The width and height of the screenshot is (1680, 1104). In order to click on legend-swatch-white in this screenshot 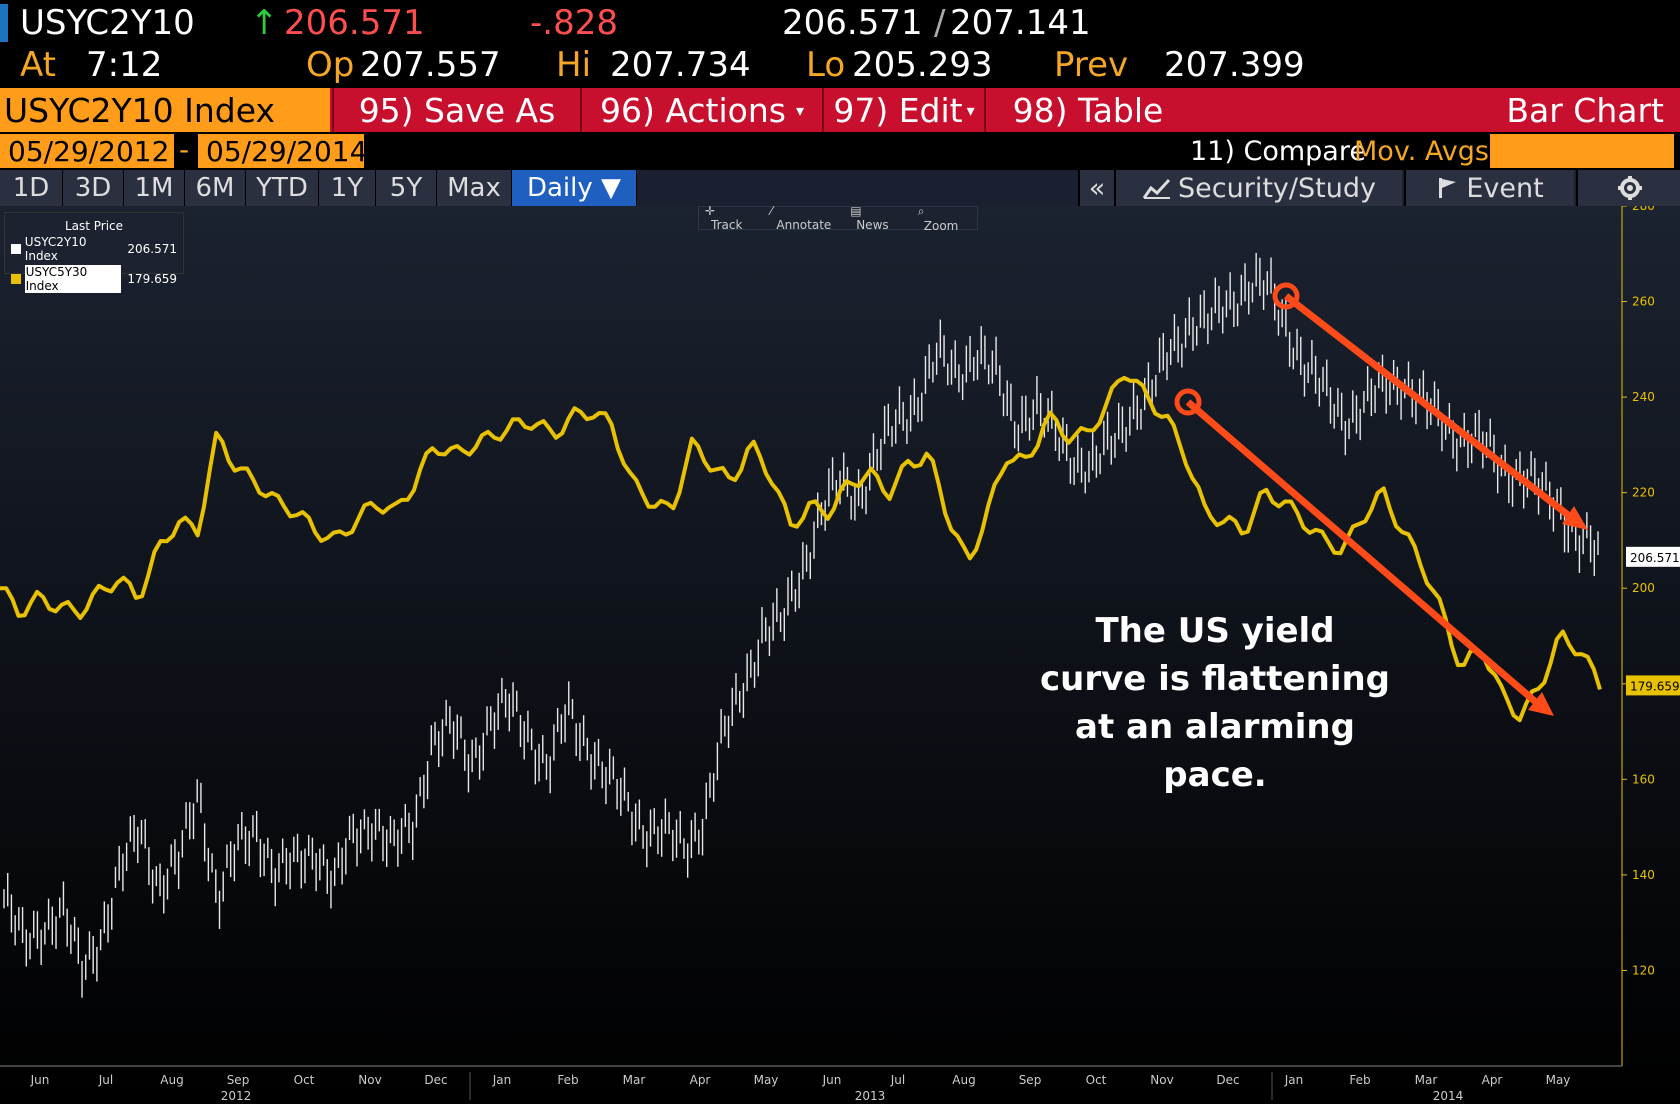, I will do `click(16, 249)`.